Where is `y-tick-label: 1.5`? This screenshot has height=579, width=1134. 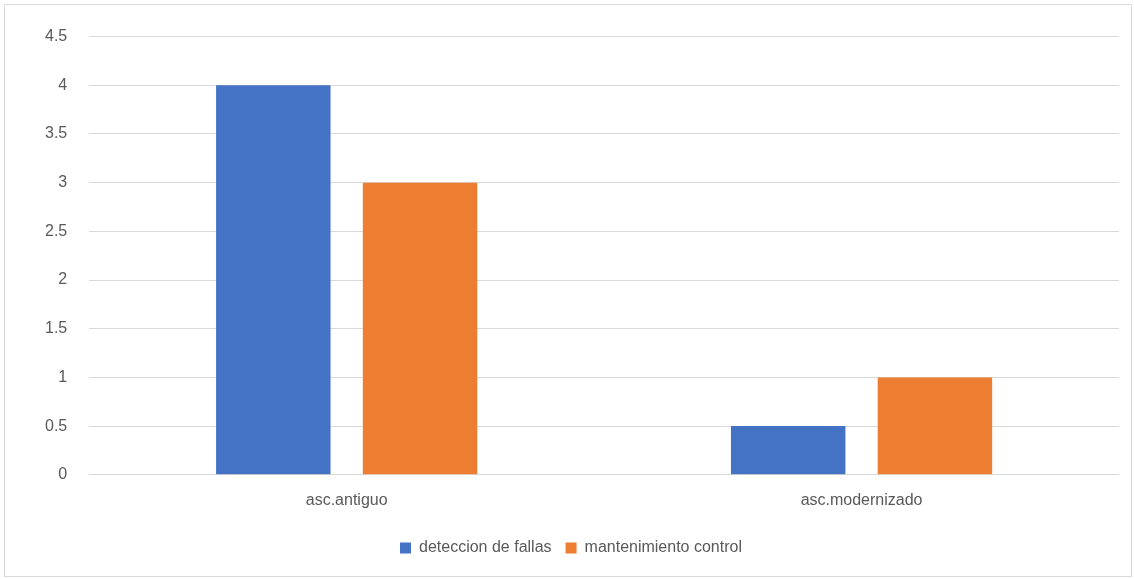 y-tick-label: 1.5 is located at coordinates (56, 328).